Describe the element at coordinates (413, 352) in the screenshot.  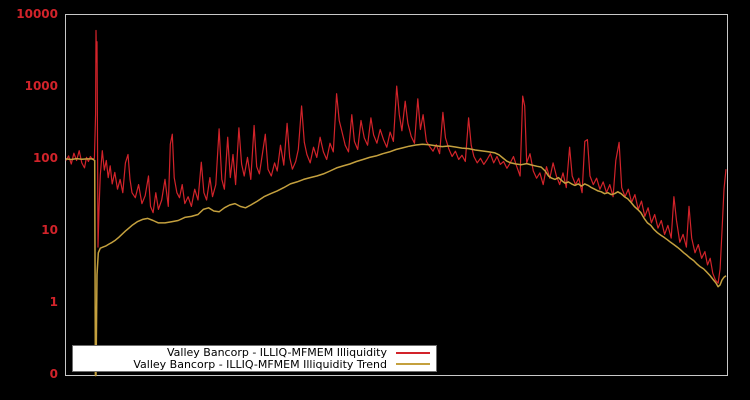
I see `legend-line-sample-illiquidity` at that location.